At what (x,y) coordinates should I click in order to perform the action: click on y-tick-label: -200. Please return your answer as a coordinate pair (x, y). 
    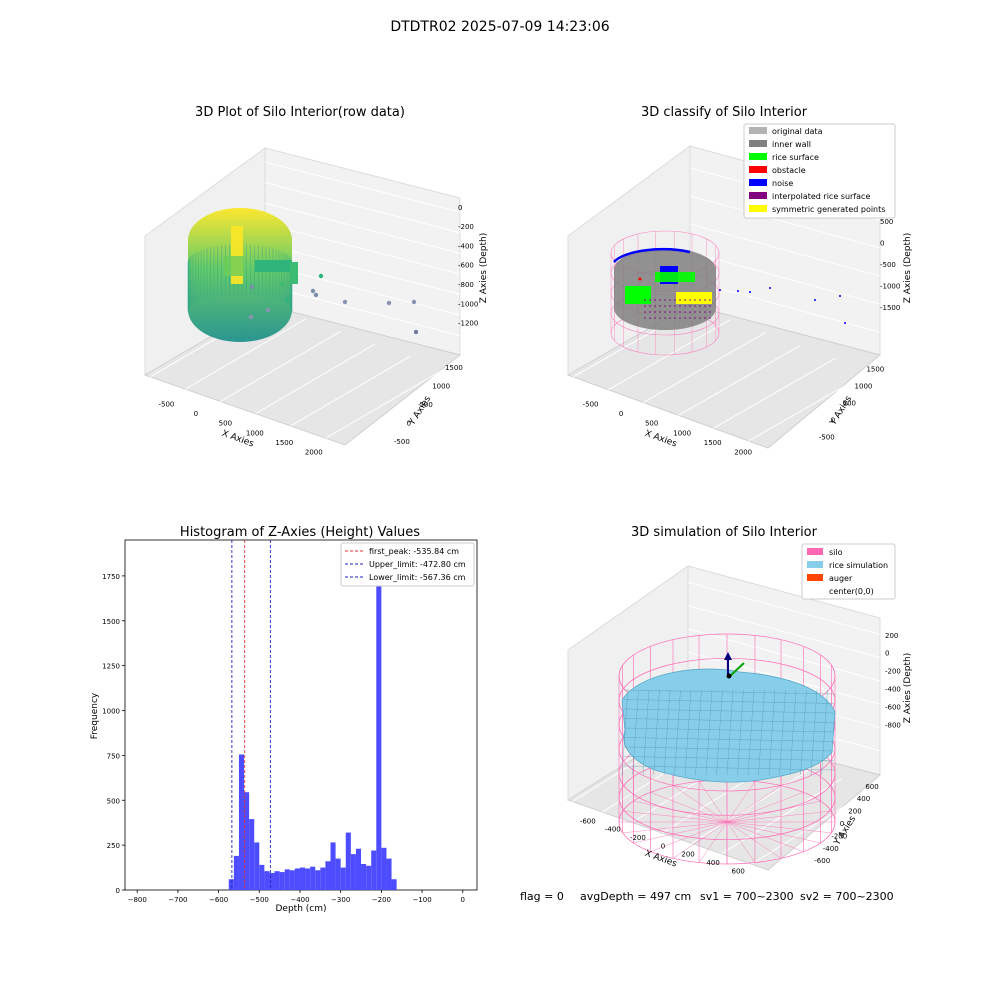
    Looking at the image, I should click on (839, 836).